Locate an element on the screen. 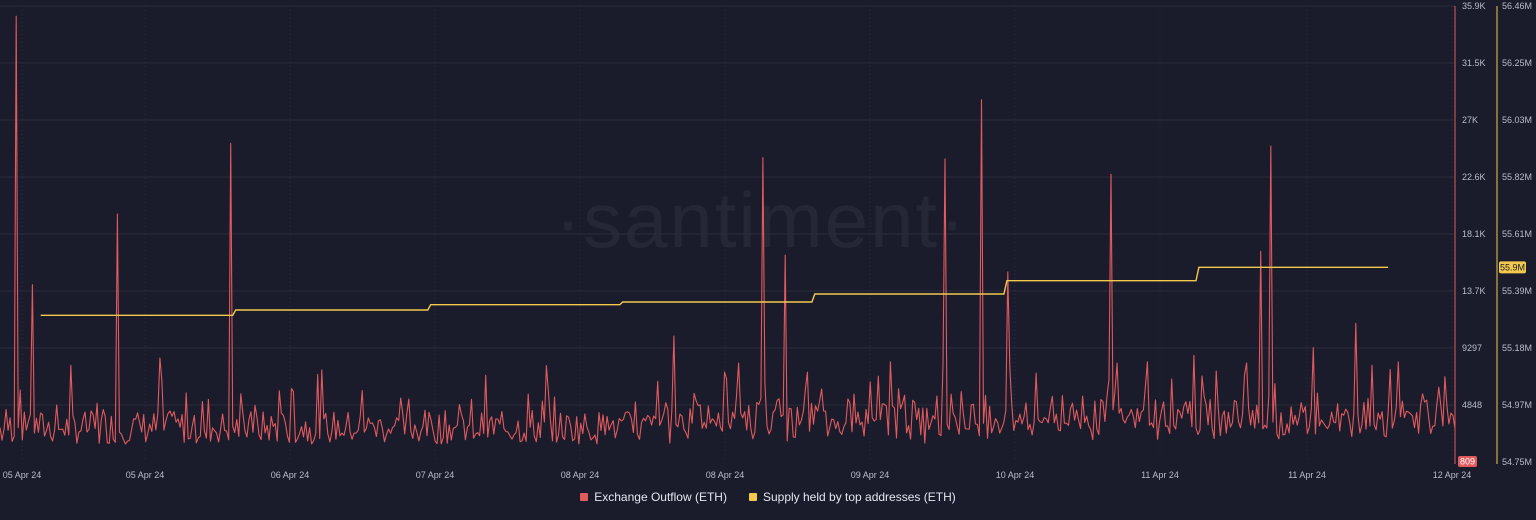 This screenshot has width=1536, height=520. left-axis-tick-label: 27K is located at coordinates (1470, 120).